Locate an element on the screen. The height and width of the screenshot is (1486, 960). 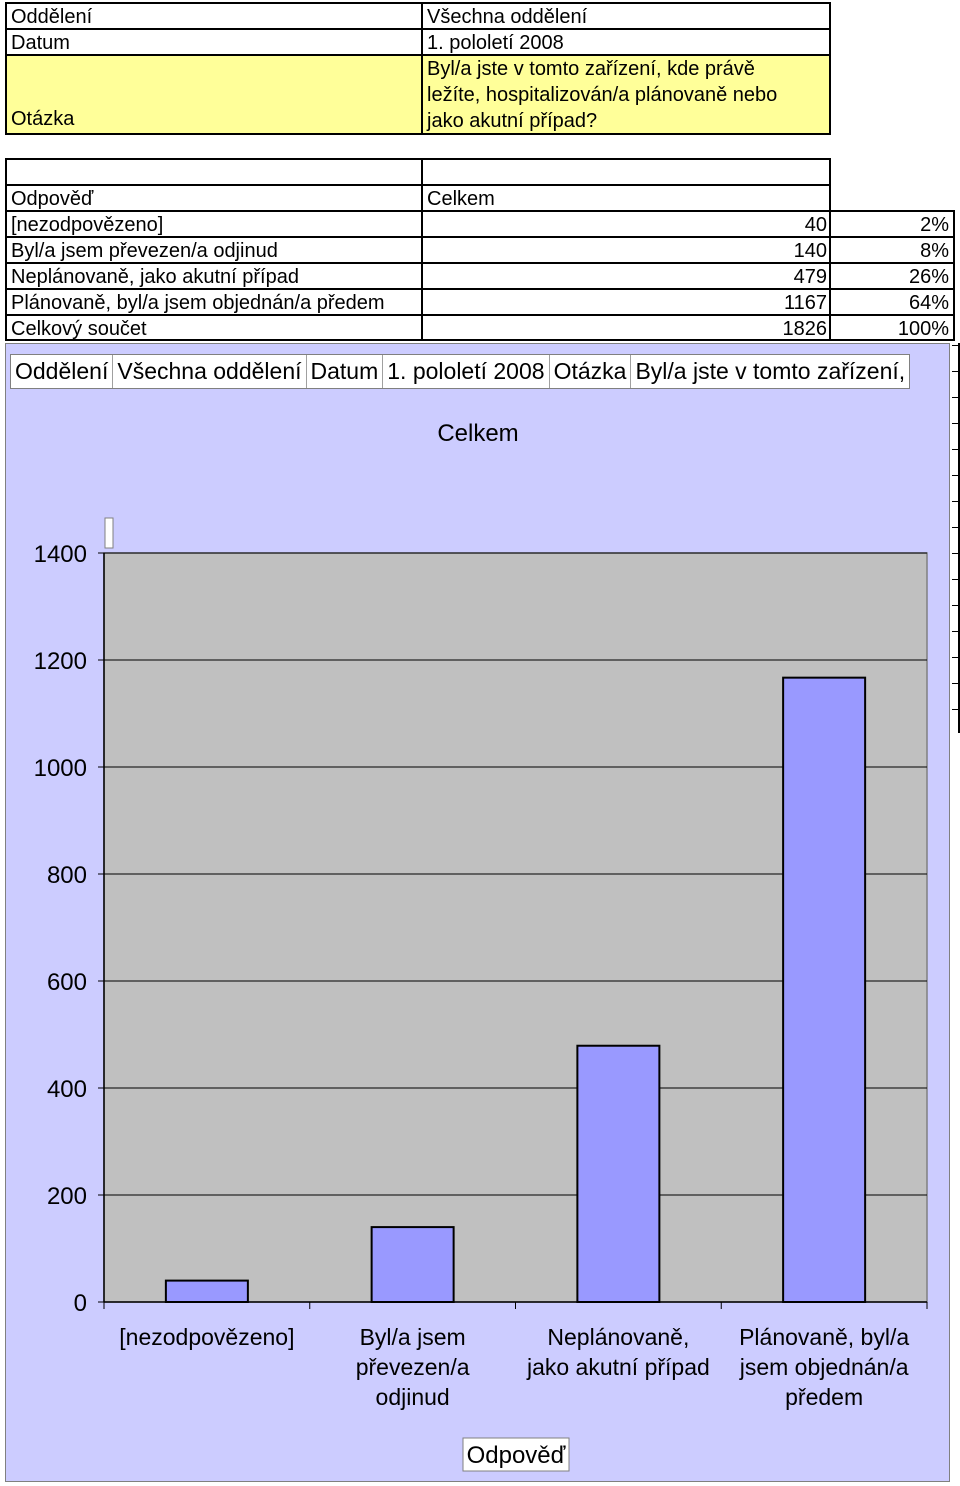
y-tick-label: 1400 is located at coordinates (60, 554).